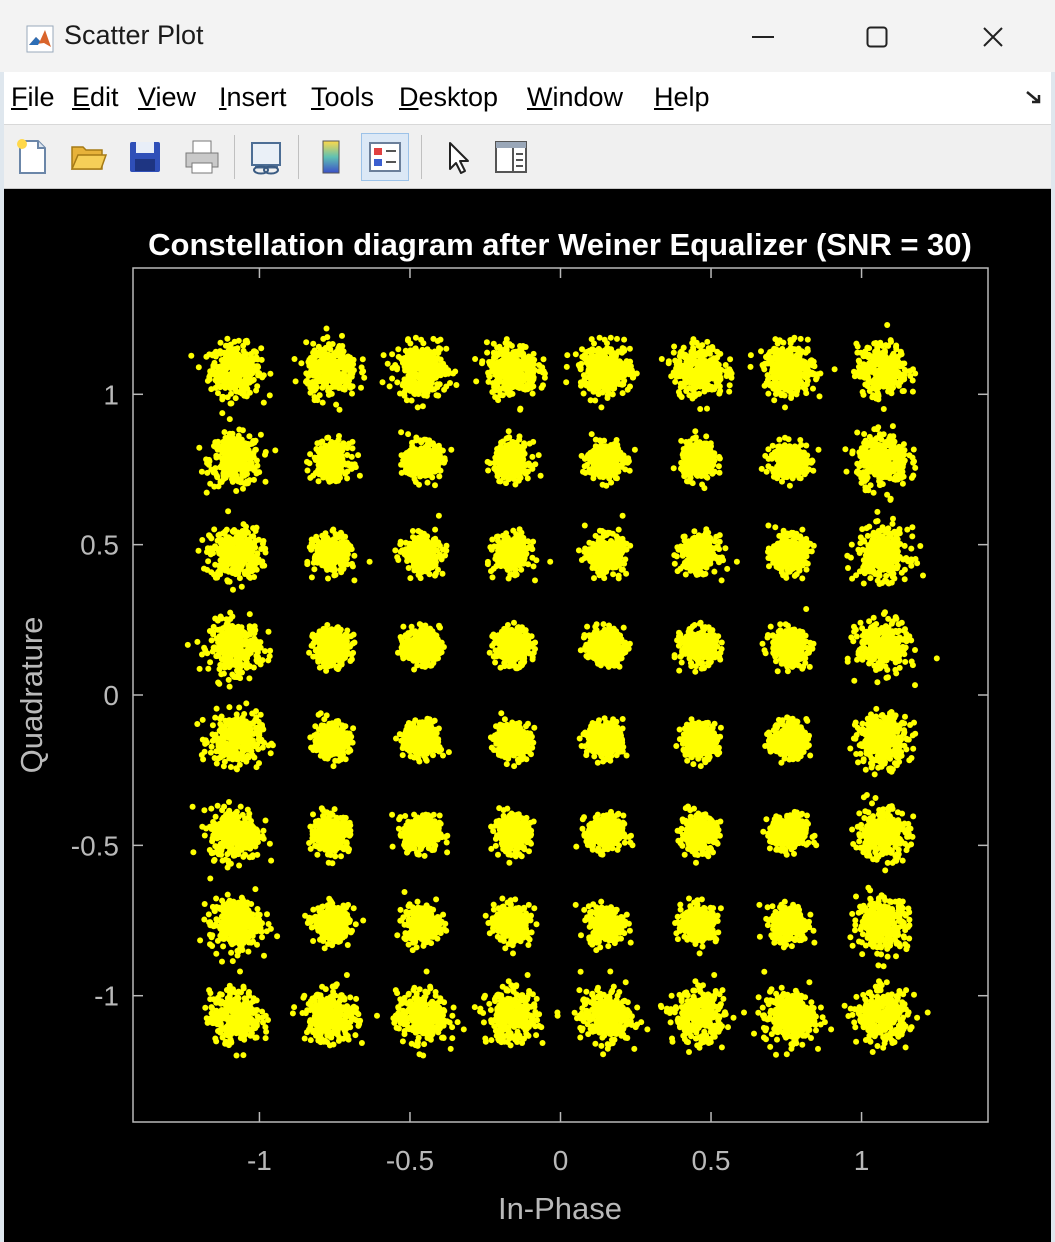 The image size is (1055, 1242). Describe the element at coordinates (711, 1160) in the screenshot. I see `x-tick-label: 0.5` at that location.